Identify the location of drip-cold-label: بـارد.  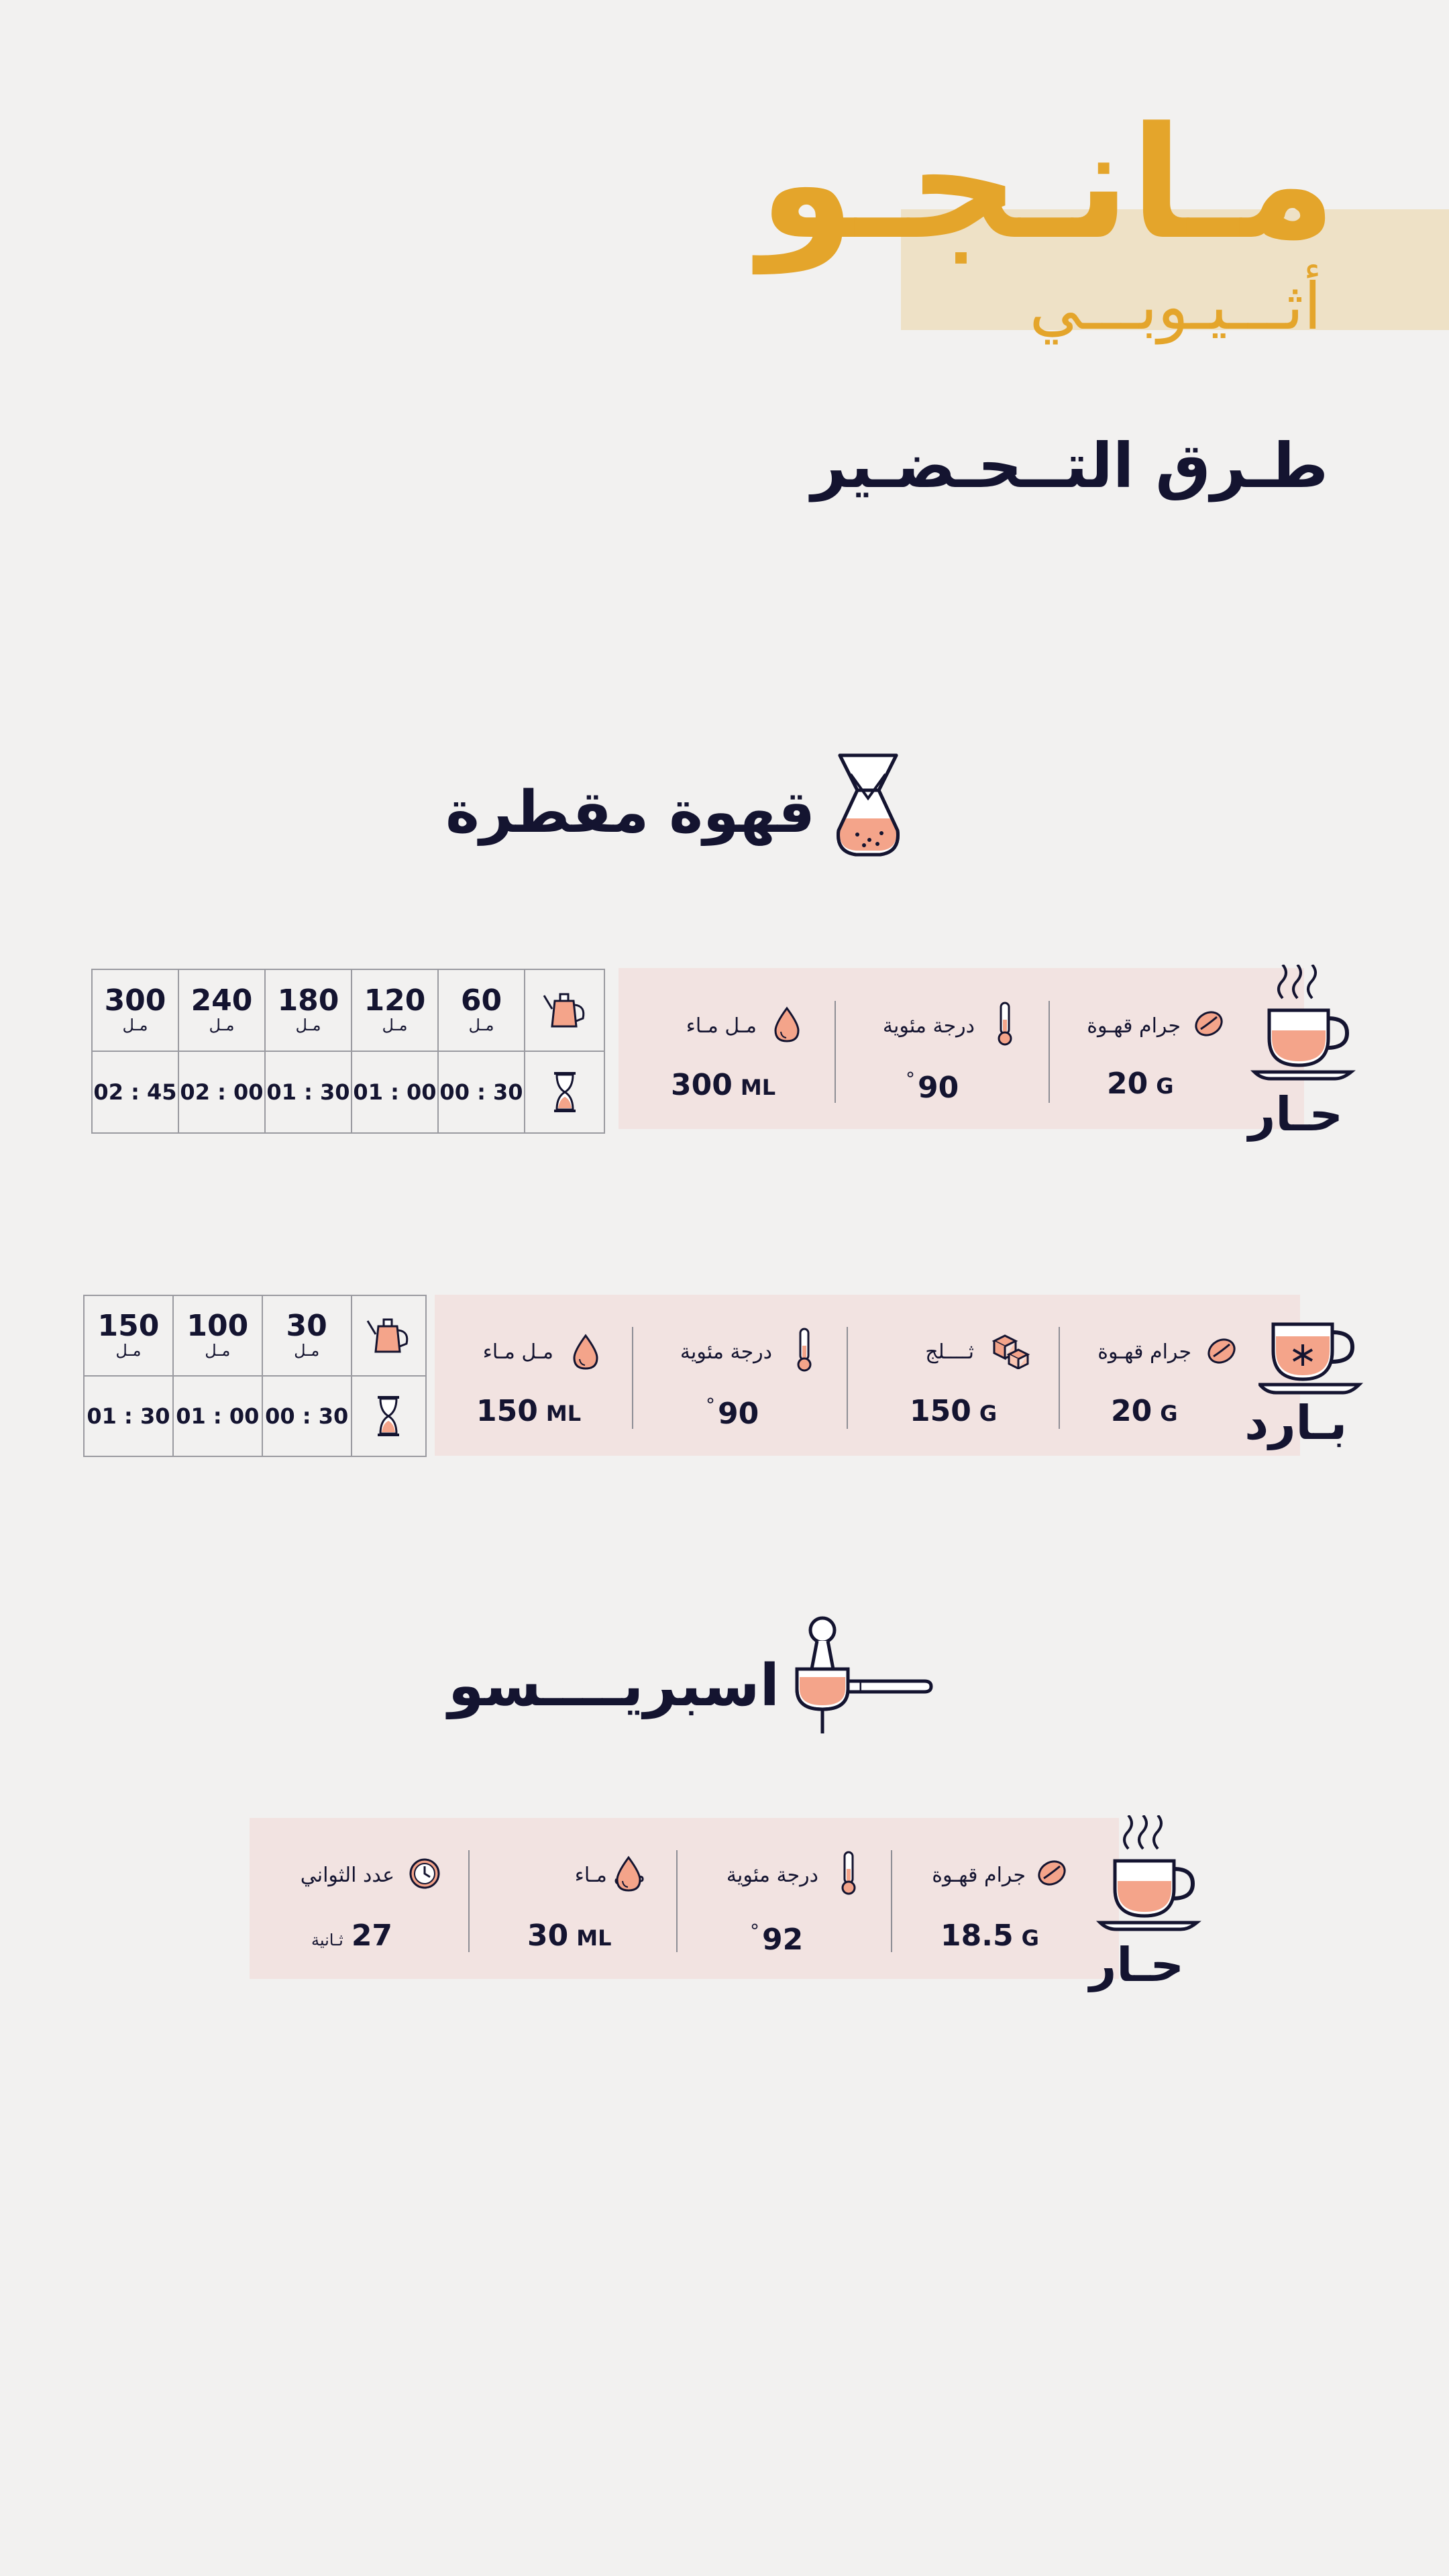
(1295, 1422).